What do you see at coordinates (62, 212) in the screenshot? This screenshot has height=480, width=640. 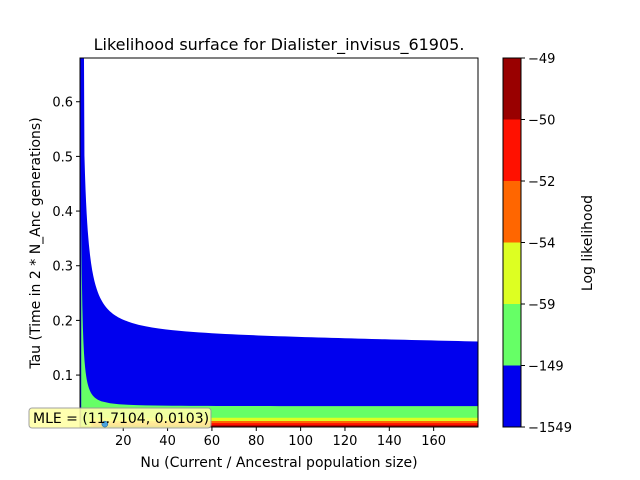 I see `y-tick-label: 0.4` at bounding box center [62, 212].